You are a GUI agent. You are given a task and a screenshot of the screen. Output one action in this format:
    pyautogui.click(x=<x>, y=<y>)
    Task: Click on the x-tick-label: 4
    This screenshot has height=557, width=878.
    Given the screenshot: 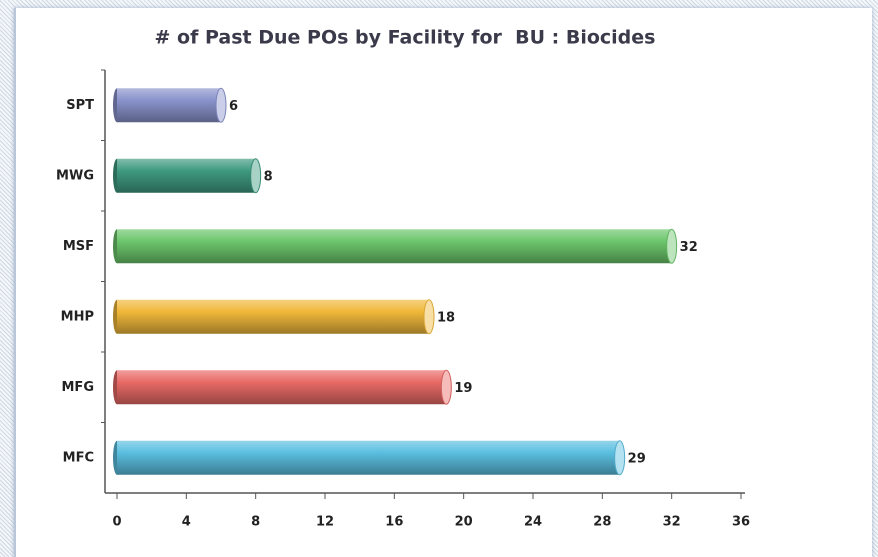 What is the action you would take?
    pyautogui.click(x=186, y=522)
    